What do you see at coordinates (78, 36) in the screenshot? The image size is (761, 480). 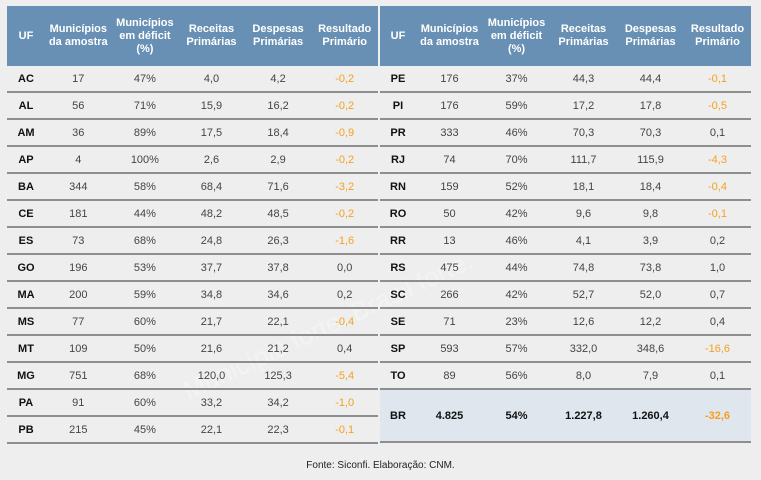 I see `header-municipios-amostra: Municípios da amostra` at bounding box center [78, 36].